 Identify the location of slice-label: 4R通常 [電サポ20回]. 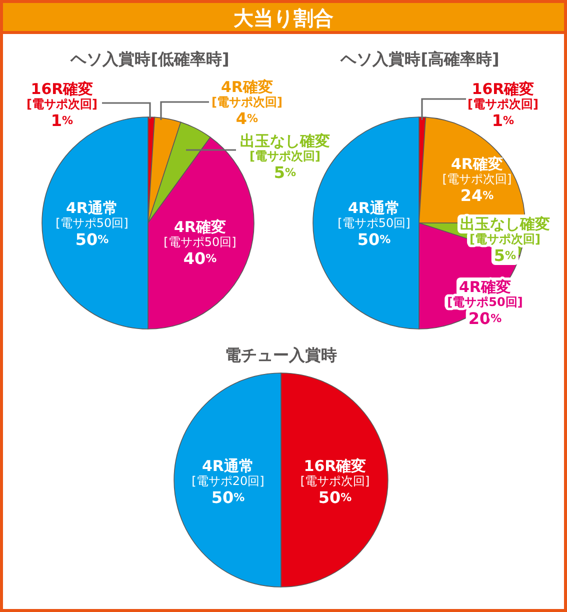
(228, 472).